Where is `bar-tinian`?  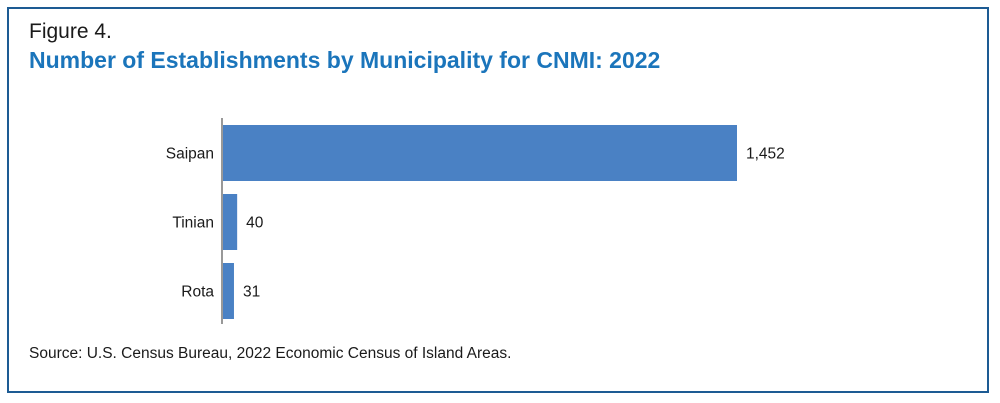 bar-tinian is located at coordinates (230, 222).